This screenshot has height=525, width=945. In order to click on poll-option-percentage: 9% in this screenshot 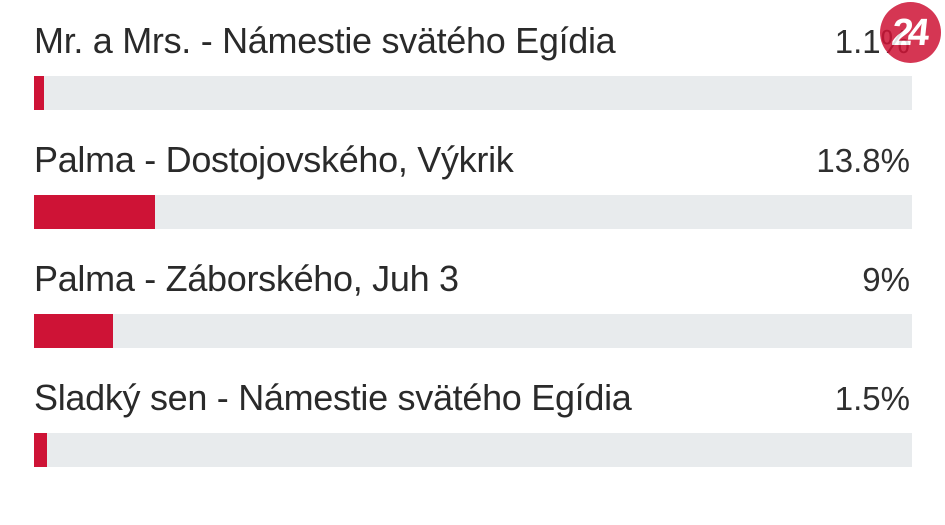, I will do `click(886, 279)`.